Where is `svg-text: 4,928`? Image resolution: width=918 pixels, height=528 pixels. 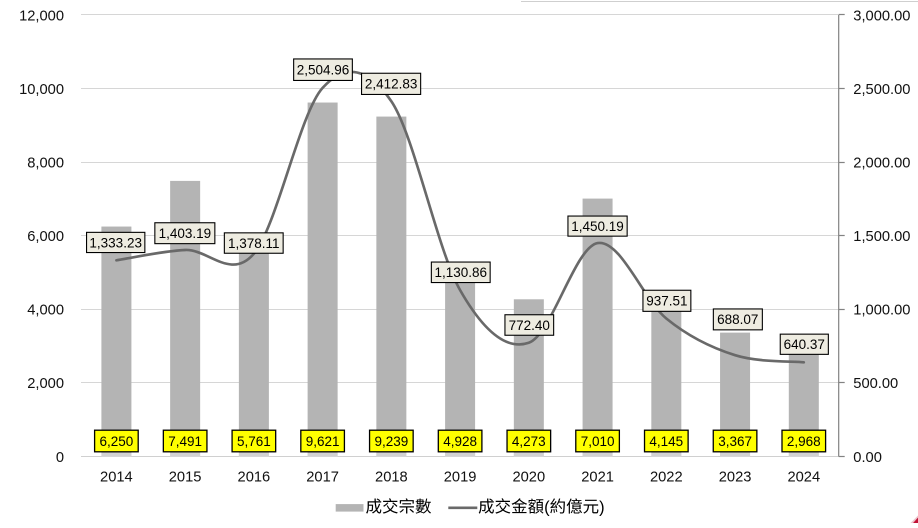 svg-text: 4,928 is located at coordinates (460, 441).